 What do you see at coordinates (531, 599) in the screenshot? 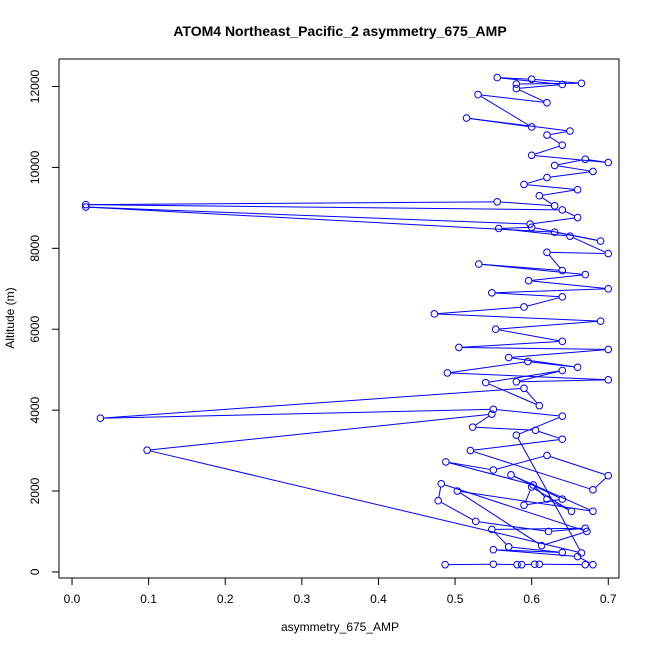
I see `x-tick-label: 0.6` at bounding box center [531, 599].